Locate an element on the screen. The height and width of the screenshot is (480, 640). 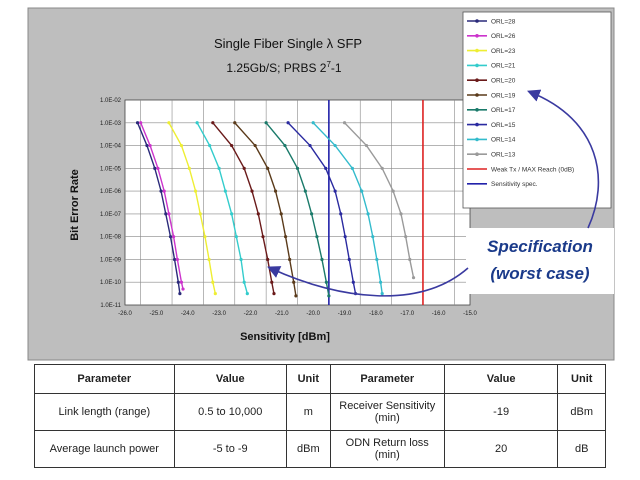
legend-label: ORL=14 is located at coordinates (503, 140).